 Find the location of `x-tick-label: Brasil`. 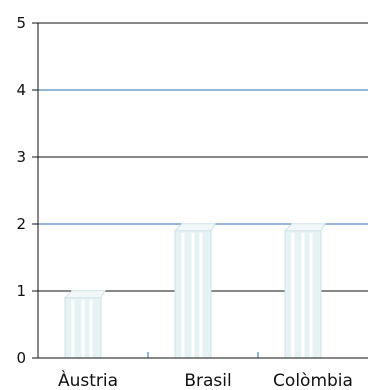

x-tick-label: Brasil is located at coordinates (207, 380).